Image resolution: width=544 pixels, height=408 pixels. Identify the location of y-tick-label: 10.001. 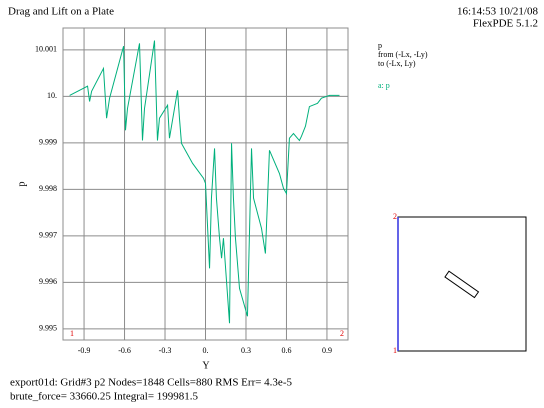
(46, 49).